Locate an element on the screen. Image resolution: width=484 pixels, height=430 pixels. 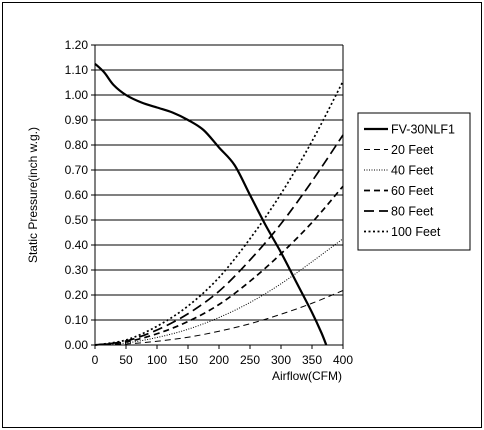
legend-label-40-feet: 40 Feet is located at coordinates (412, 171).